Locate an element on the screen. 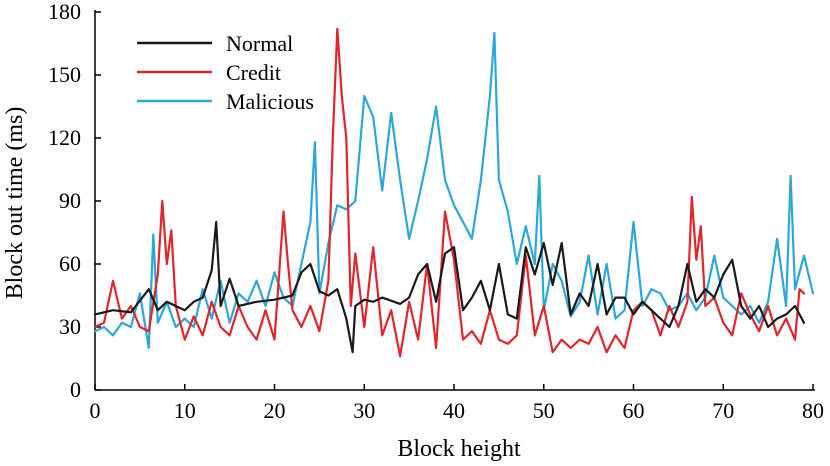 Image resolution: width=830 pixels, height=466 pixels. x-axis-label: Block height is located at coordinates (459, 449).